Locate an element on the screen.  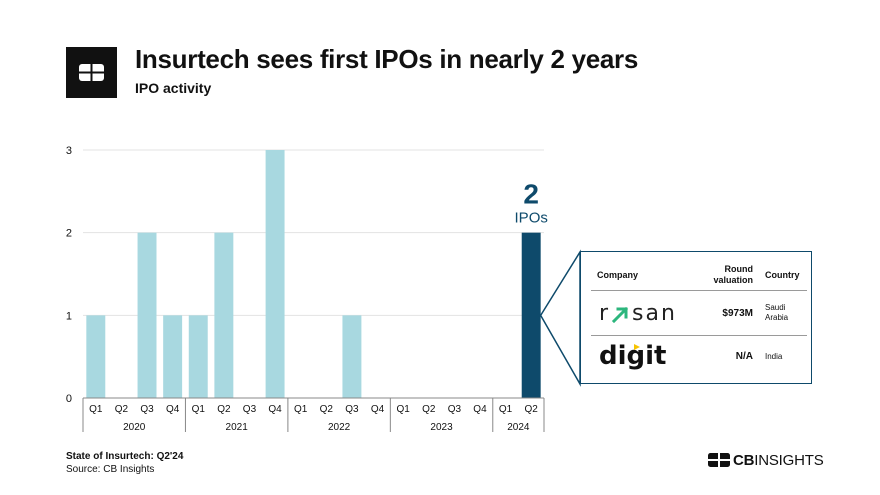
report-name: State of Insurtech: Q2'24 is located at coordinates (125, 456).